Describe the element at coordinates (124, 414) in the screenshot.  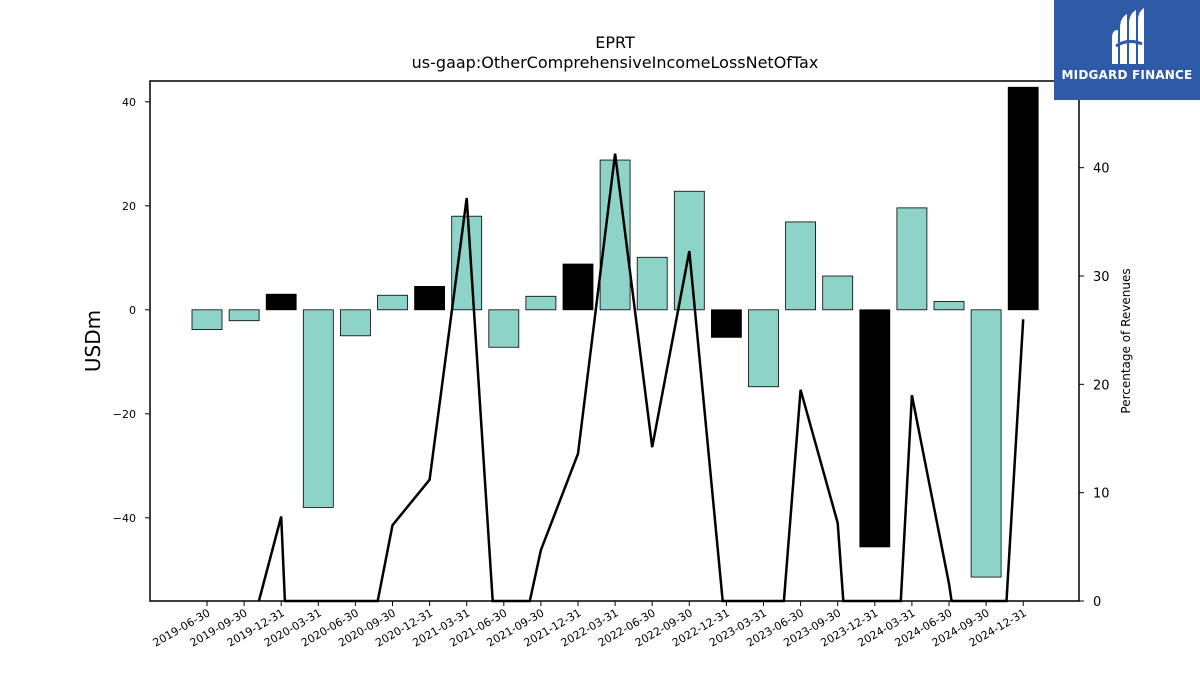
I see `y-tick-label: −20` at that location.